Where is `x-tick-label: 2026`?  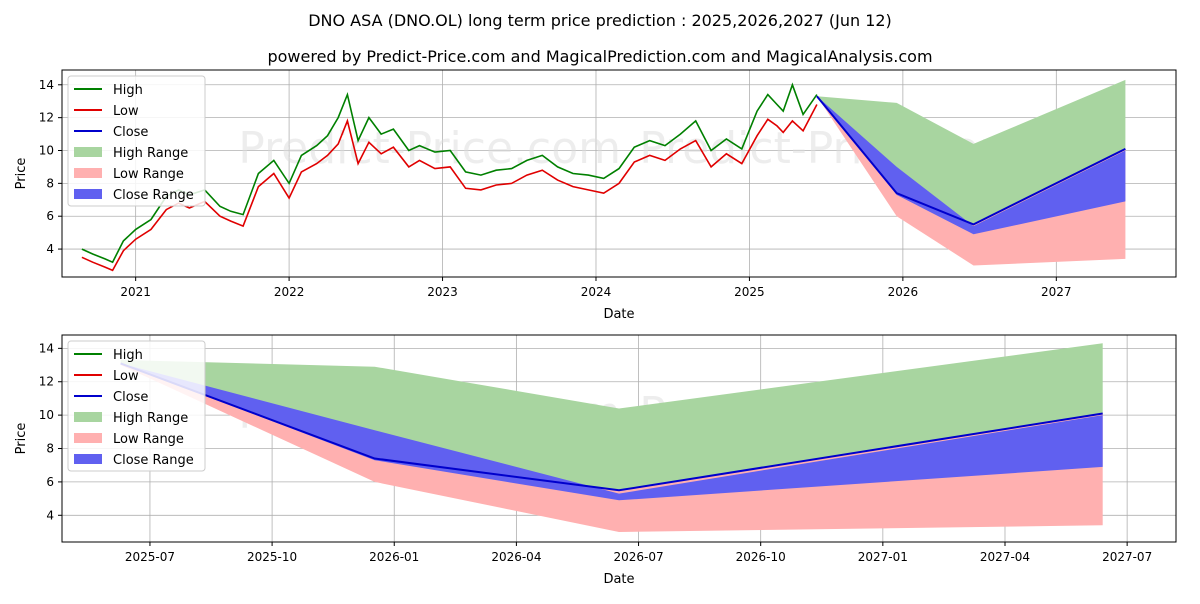
x-tick-label: 2026 is located at coordinates (903, 292).